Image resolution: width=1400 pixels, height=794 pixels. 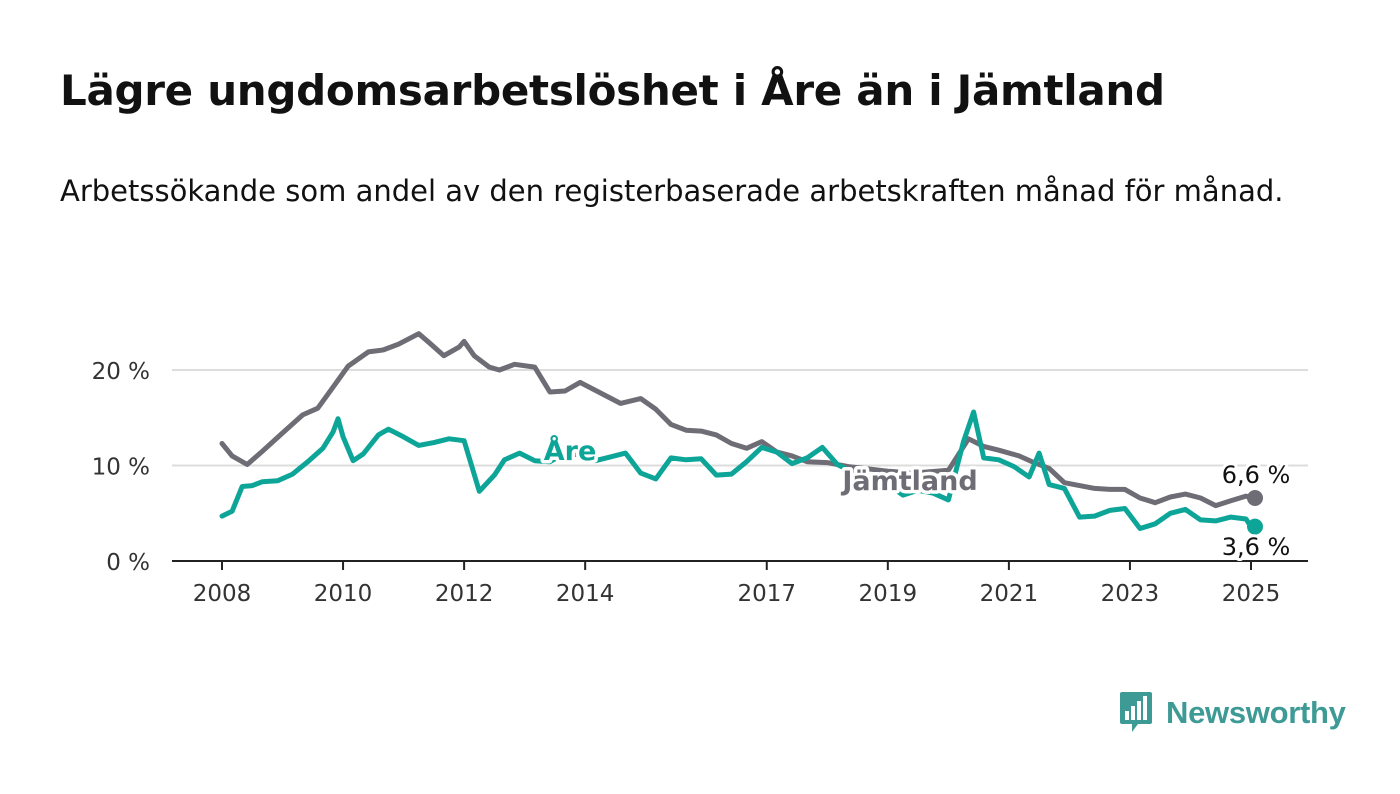 What do you see at coordinates (888, 594) in the screenshot?
I see `x-tick-label: 2019` at bounding box center [888, 594].